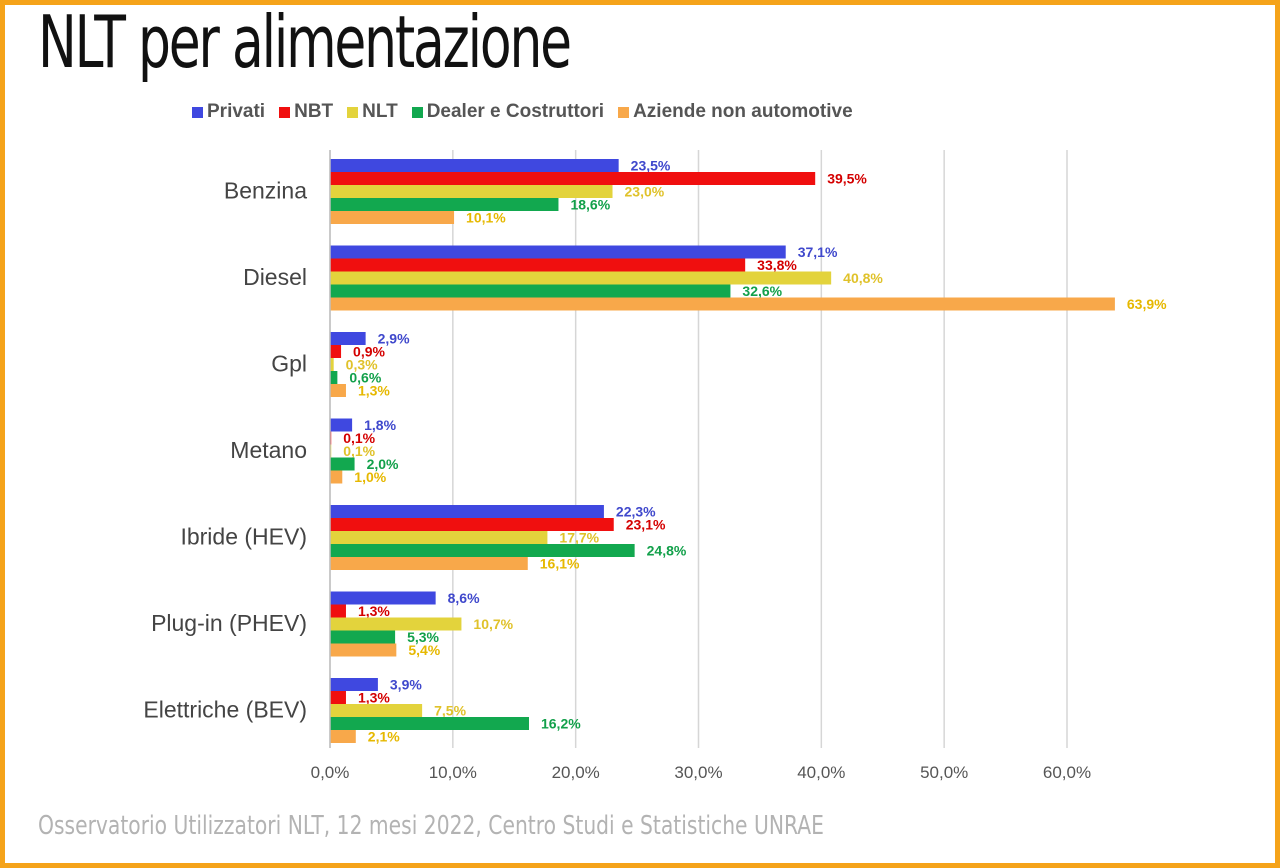 The height and width of the screenshot is (868, 1280). I want to click on data-label: 1,0%, so click(370, 477).